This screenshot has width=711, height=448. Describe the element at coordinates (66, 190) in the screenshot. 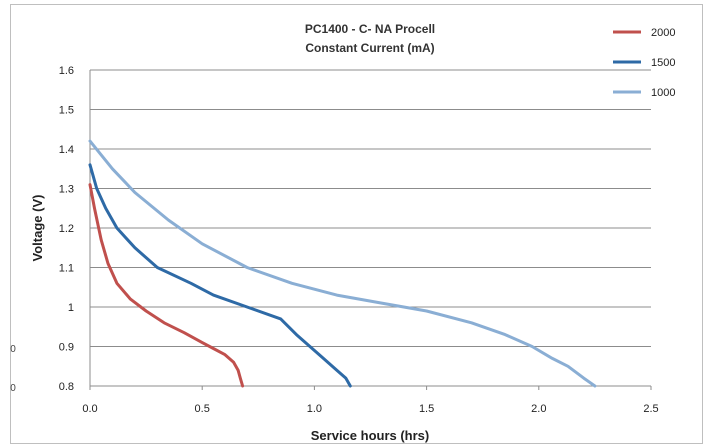

I see `y-tick-label-5: 1.3` at that location.